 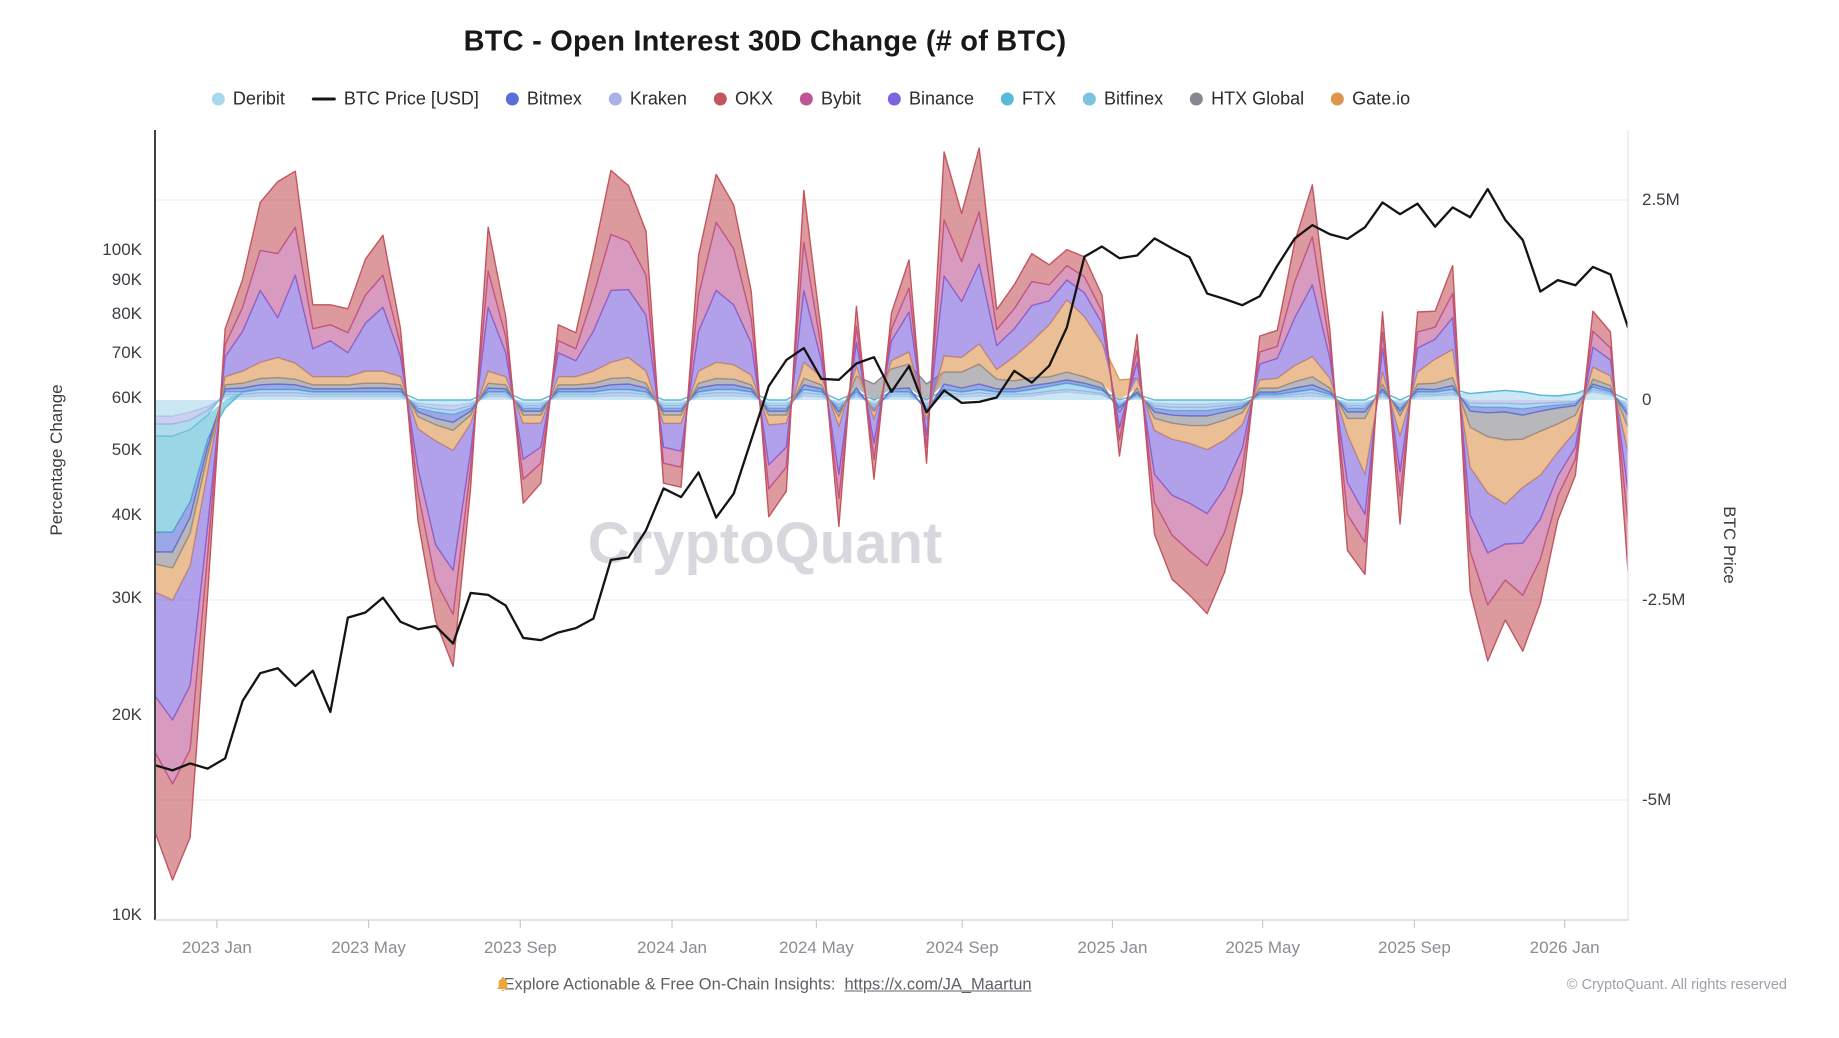 I want to click on legend-item-bybit: Bybit, so click(x=830, y=99).